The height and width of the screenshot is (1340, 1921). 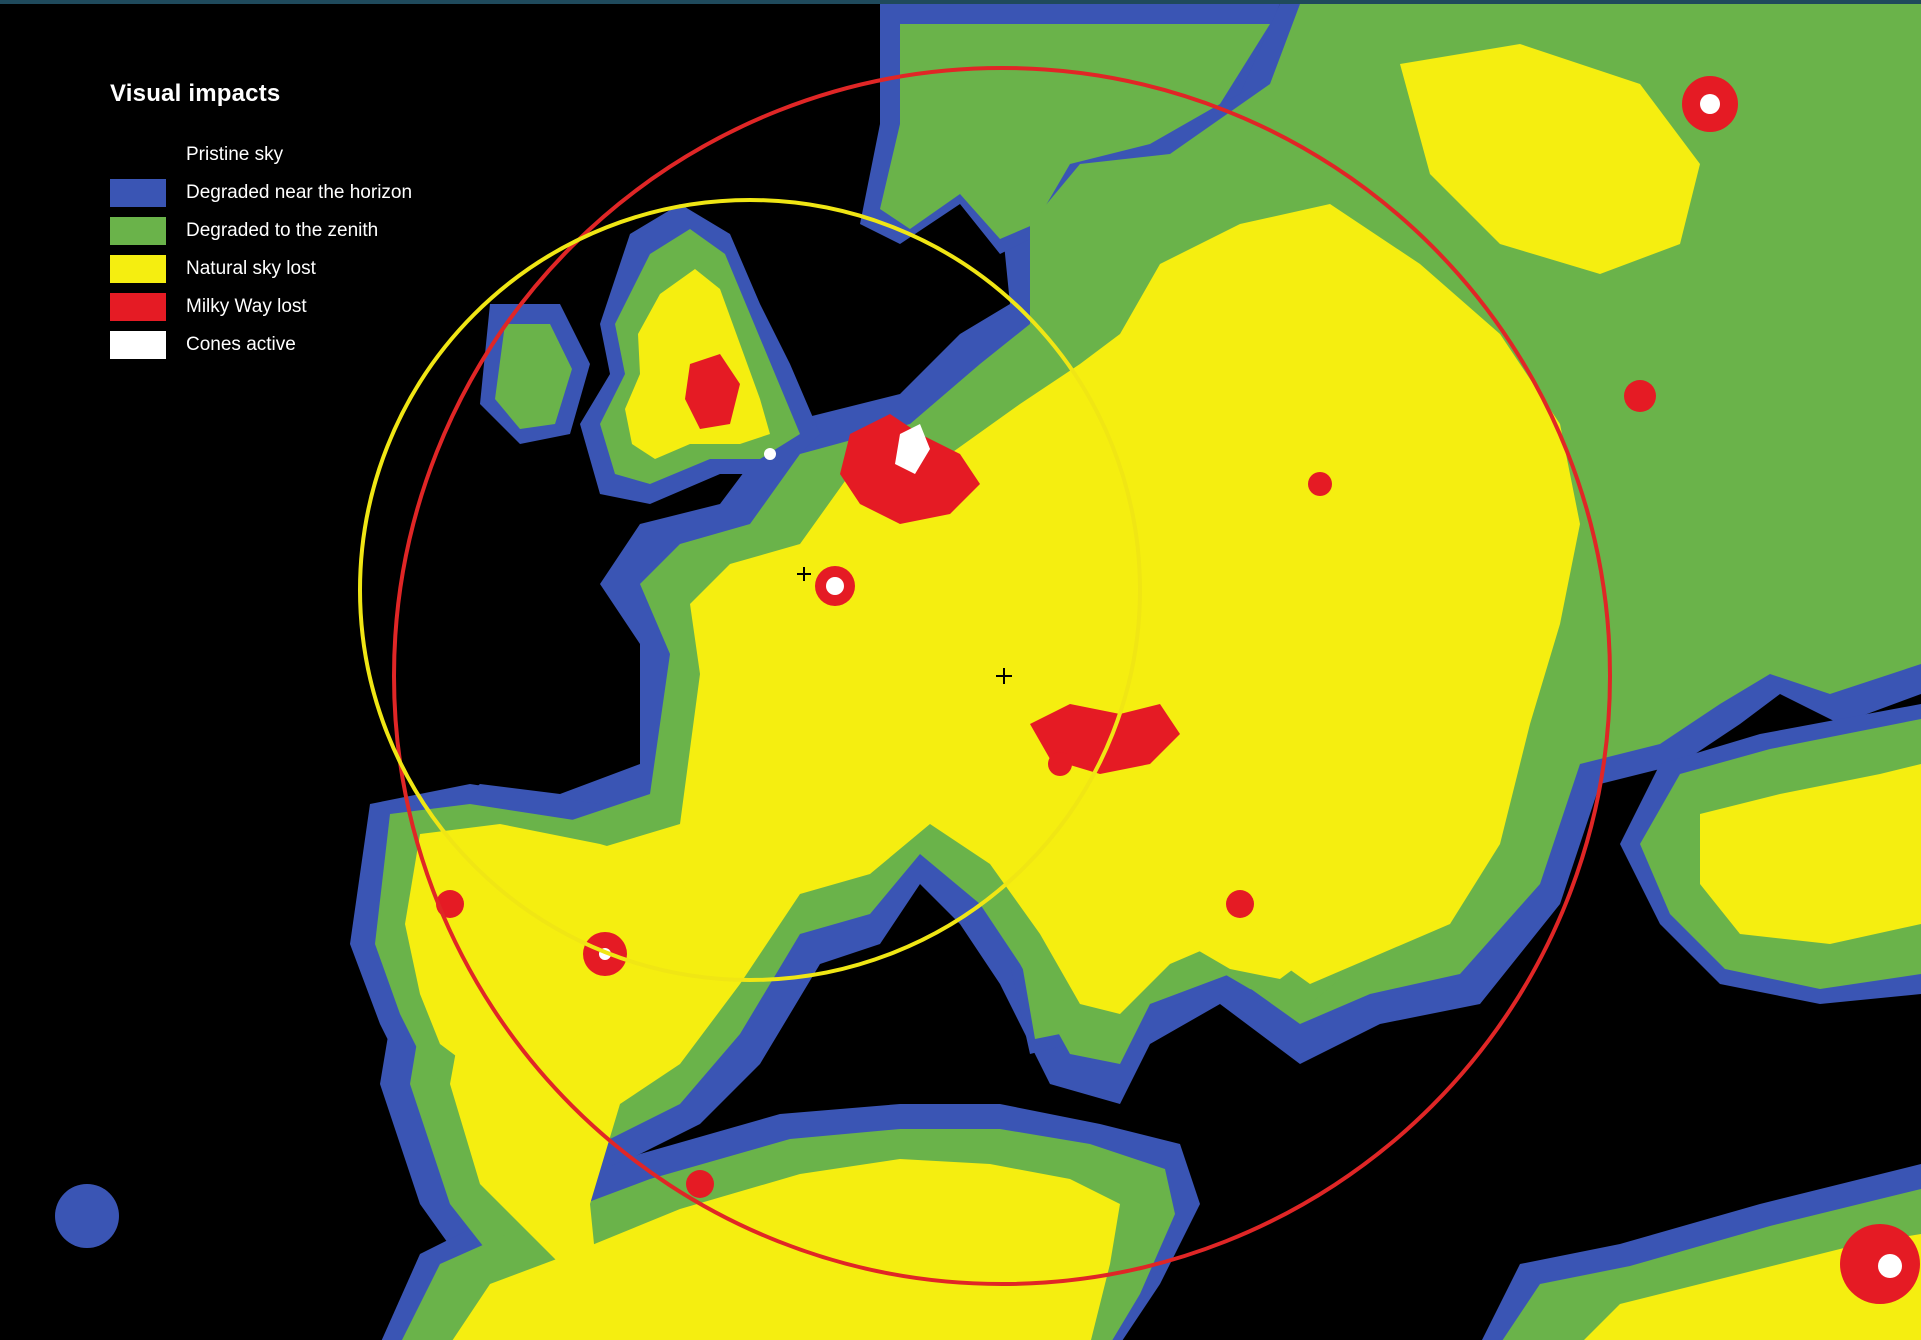 I want to click on legend-label: Degraded to the zenith, so click(x=282, y=230).